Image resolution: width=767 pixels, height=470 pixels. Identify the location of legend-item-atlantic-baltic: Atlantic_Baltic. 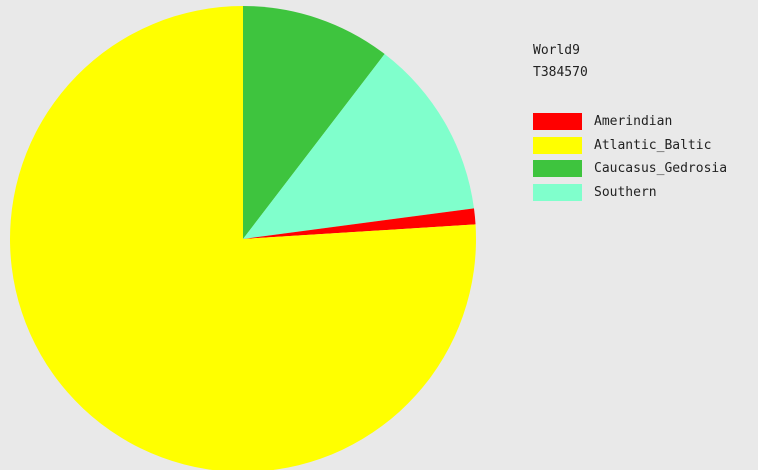
(630, 146).